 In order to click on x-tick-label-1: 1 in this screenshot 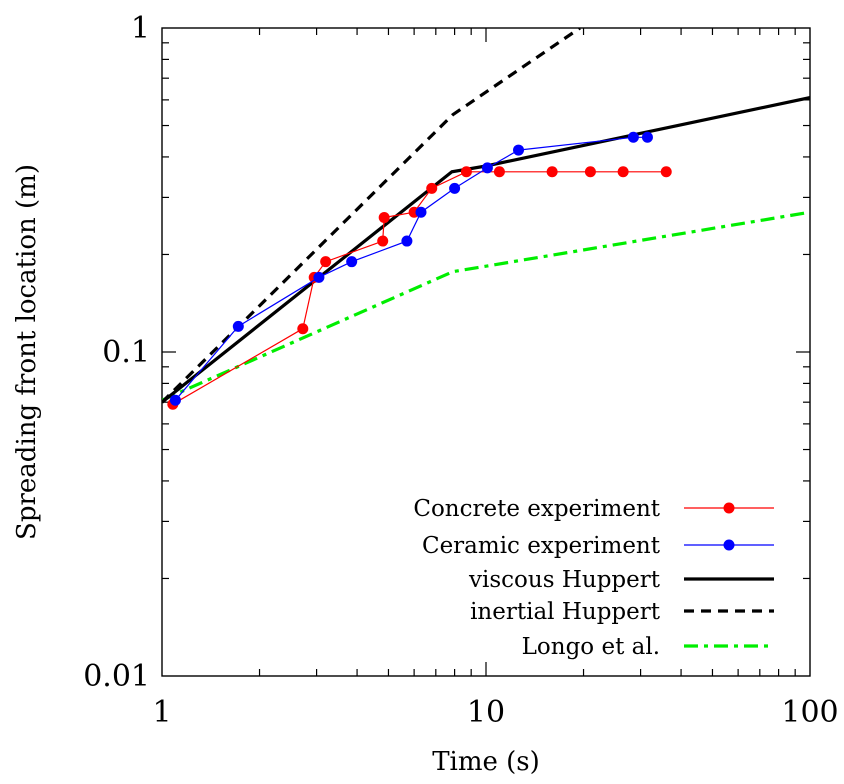, I will do `click(161, 712)`.